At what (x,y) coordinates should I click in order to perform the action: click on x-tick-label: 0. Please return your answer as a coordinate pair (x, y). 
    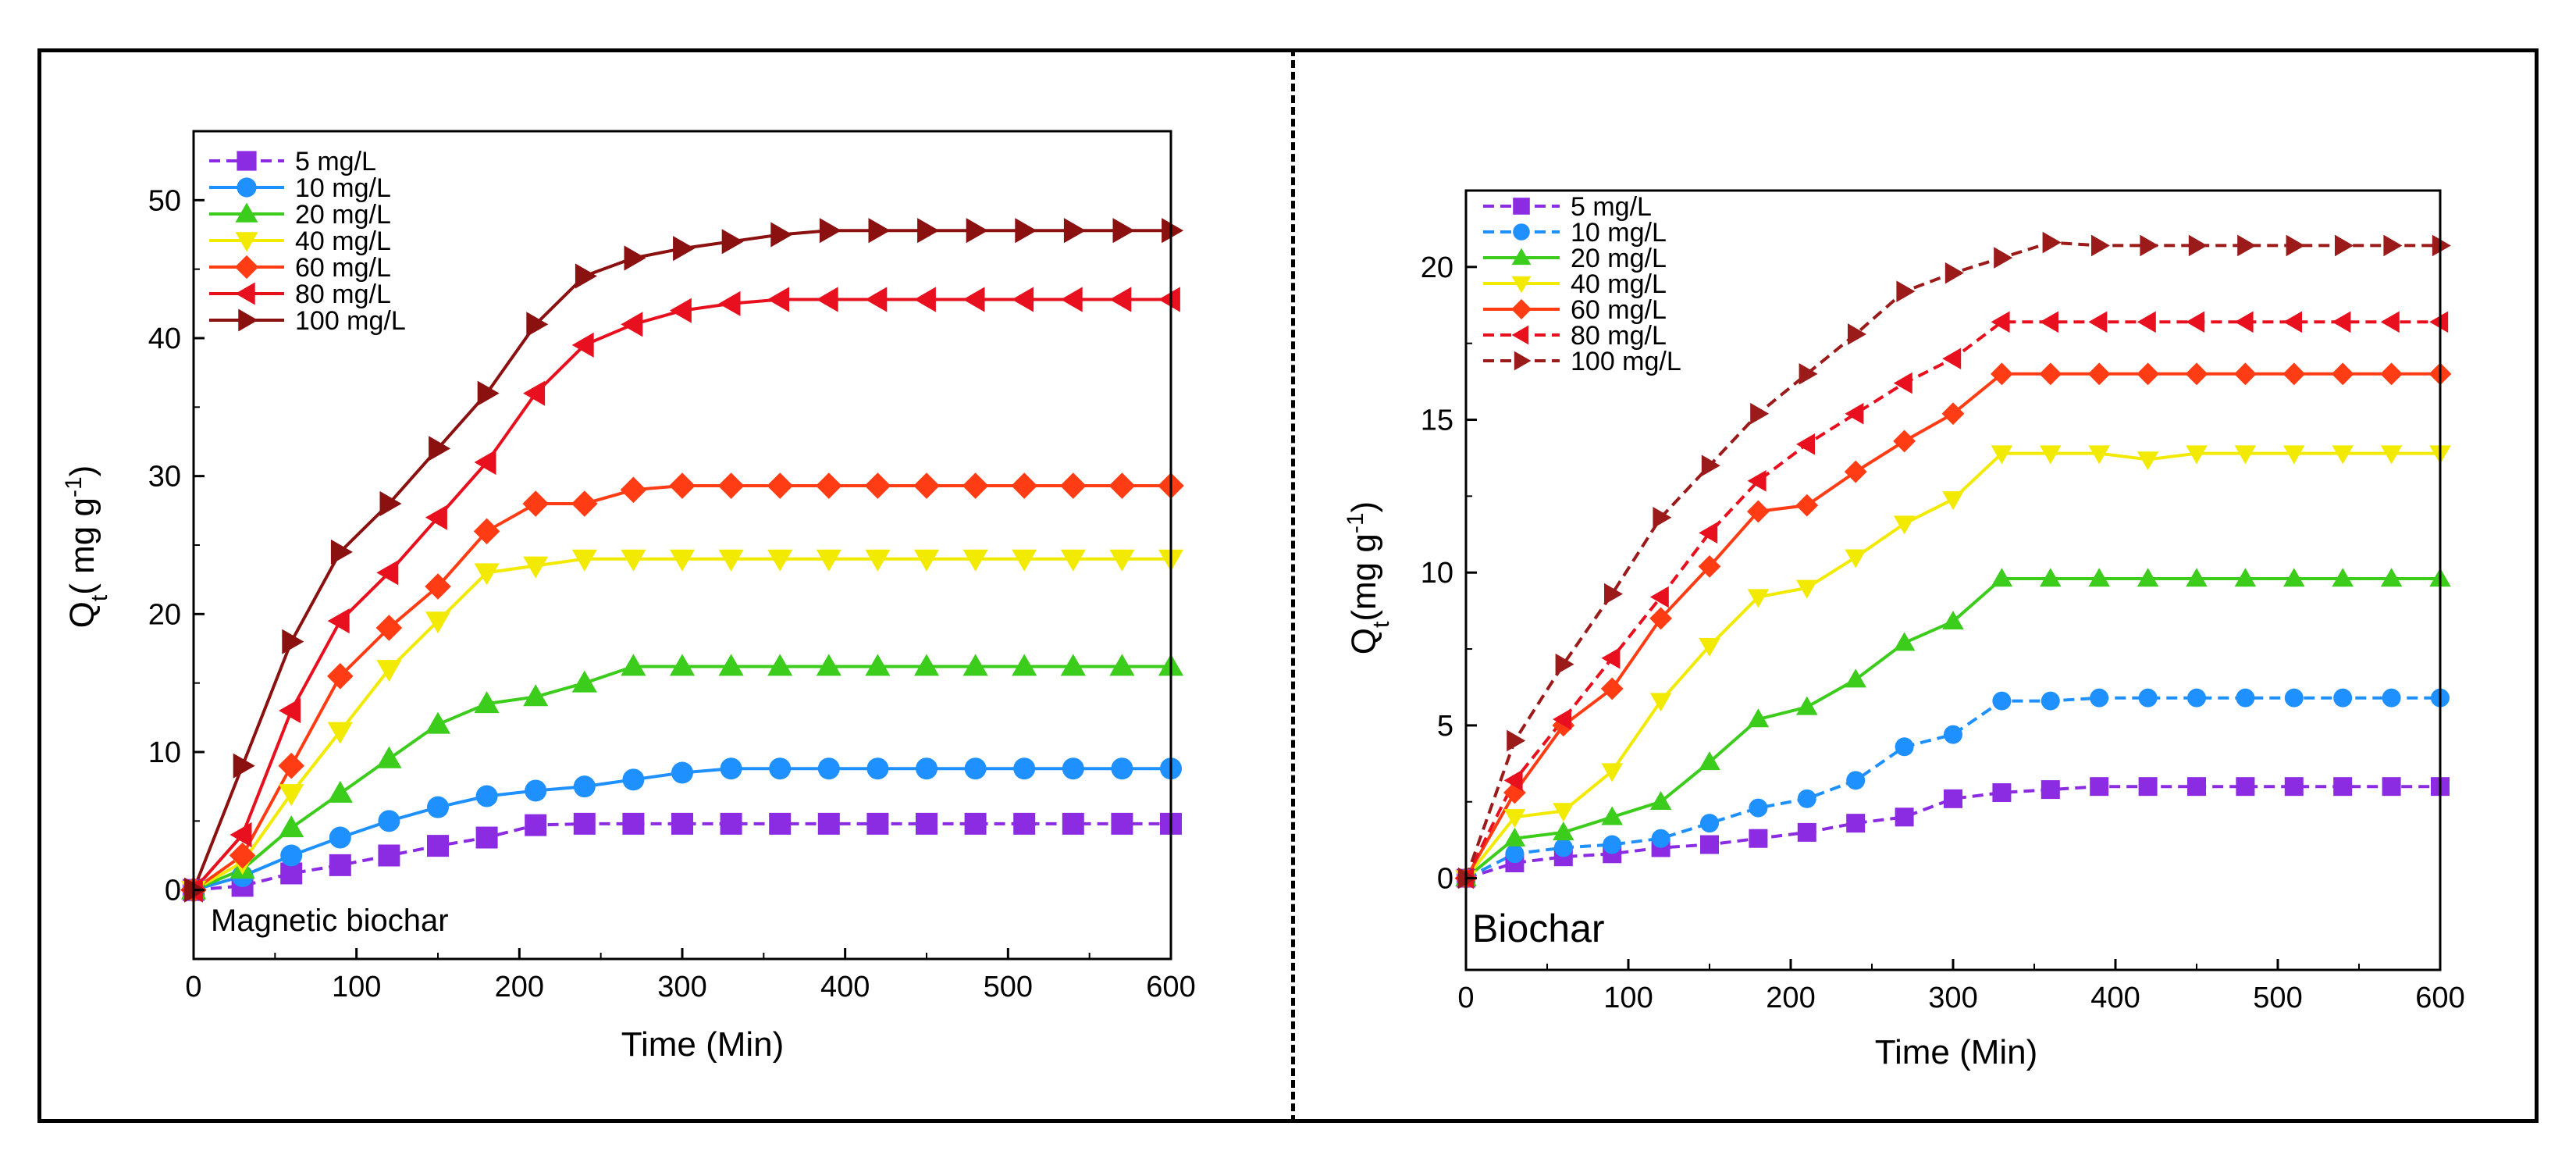
    Looking at the image, I should click on (193, 987).